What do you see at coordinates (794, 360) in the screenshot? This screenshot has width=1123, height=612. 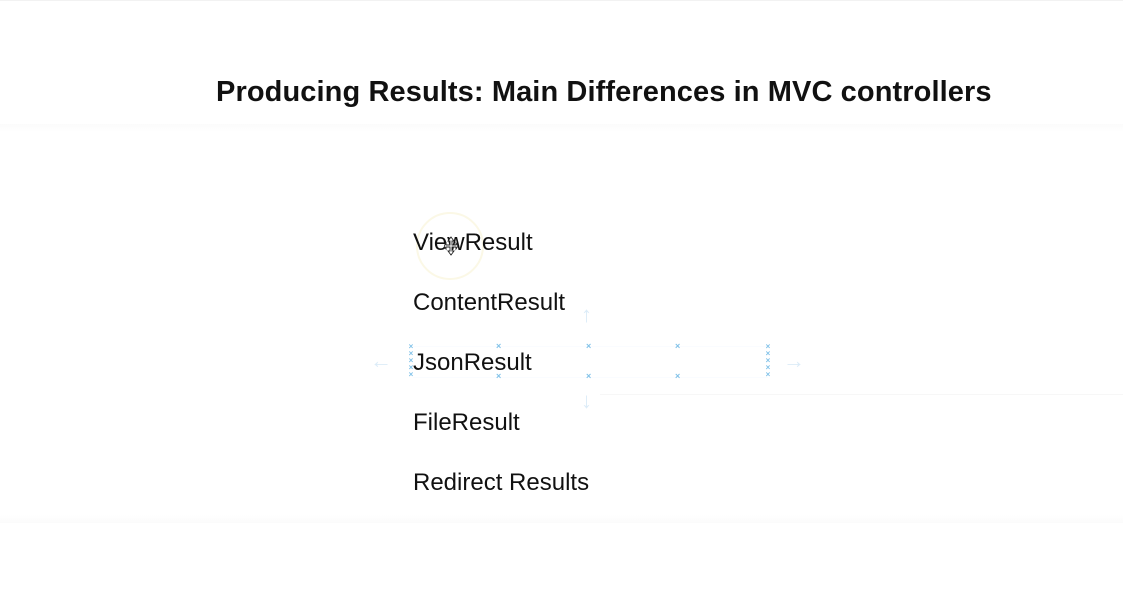 I see `move-right-arrow-icon: →` at bounding box center [794, 360].